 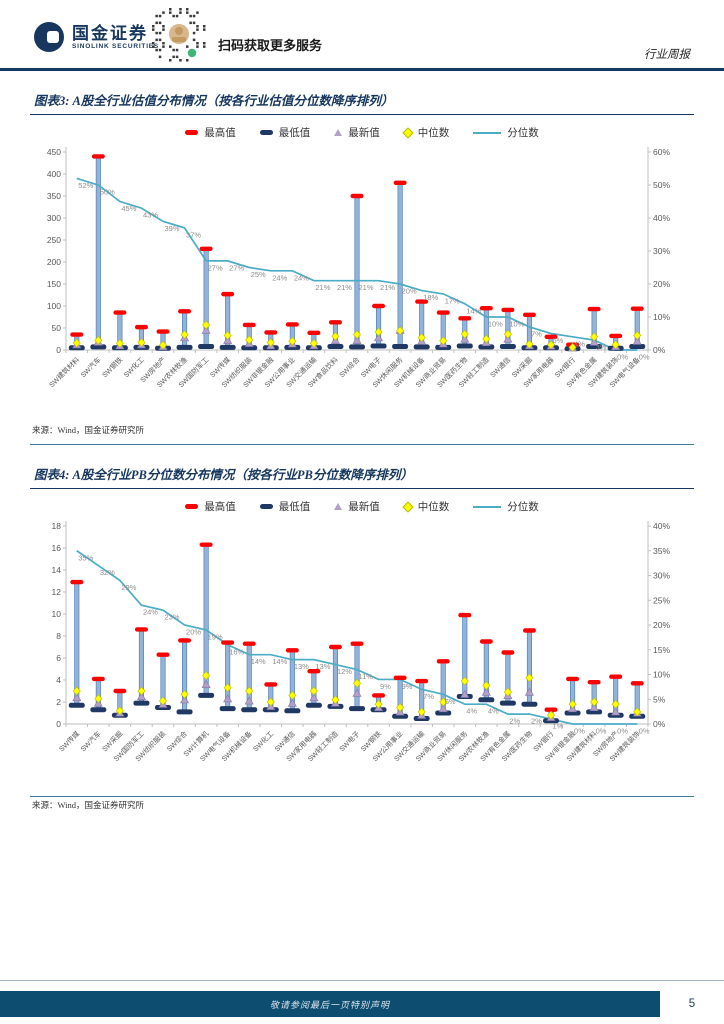 What do you see at coordinates (179, 36) in the screenshot?
I see `qr-code-icon` at bounding box center [179, 36].